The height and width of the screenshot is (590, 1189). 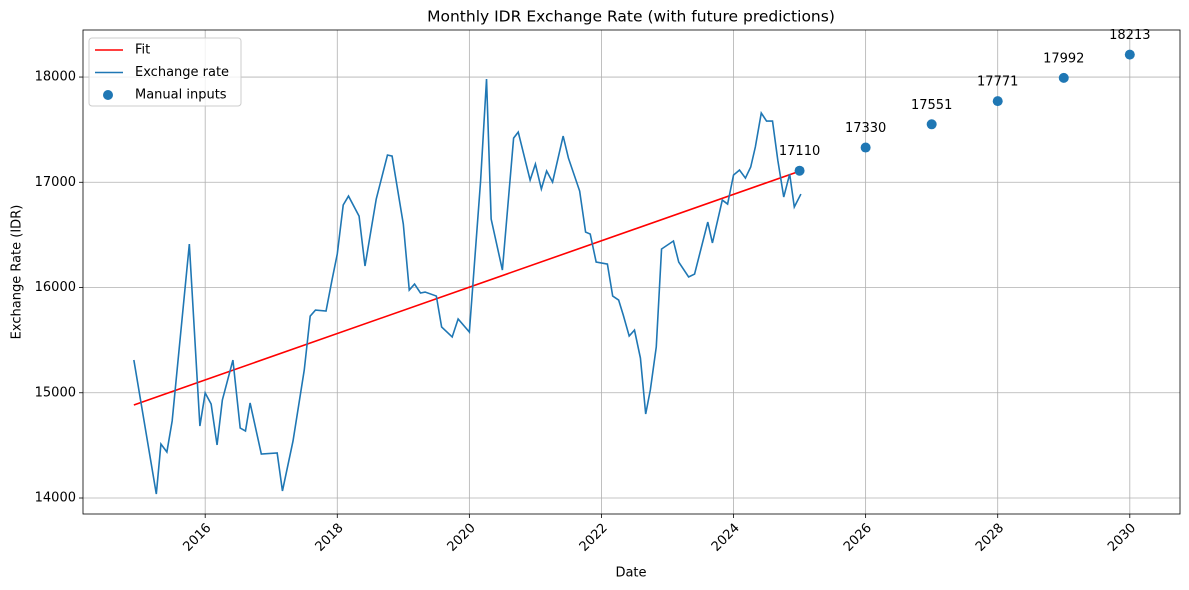 I want to click on y-tick-label: 14000, so click(x=55, y=498).